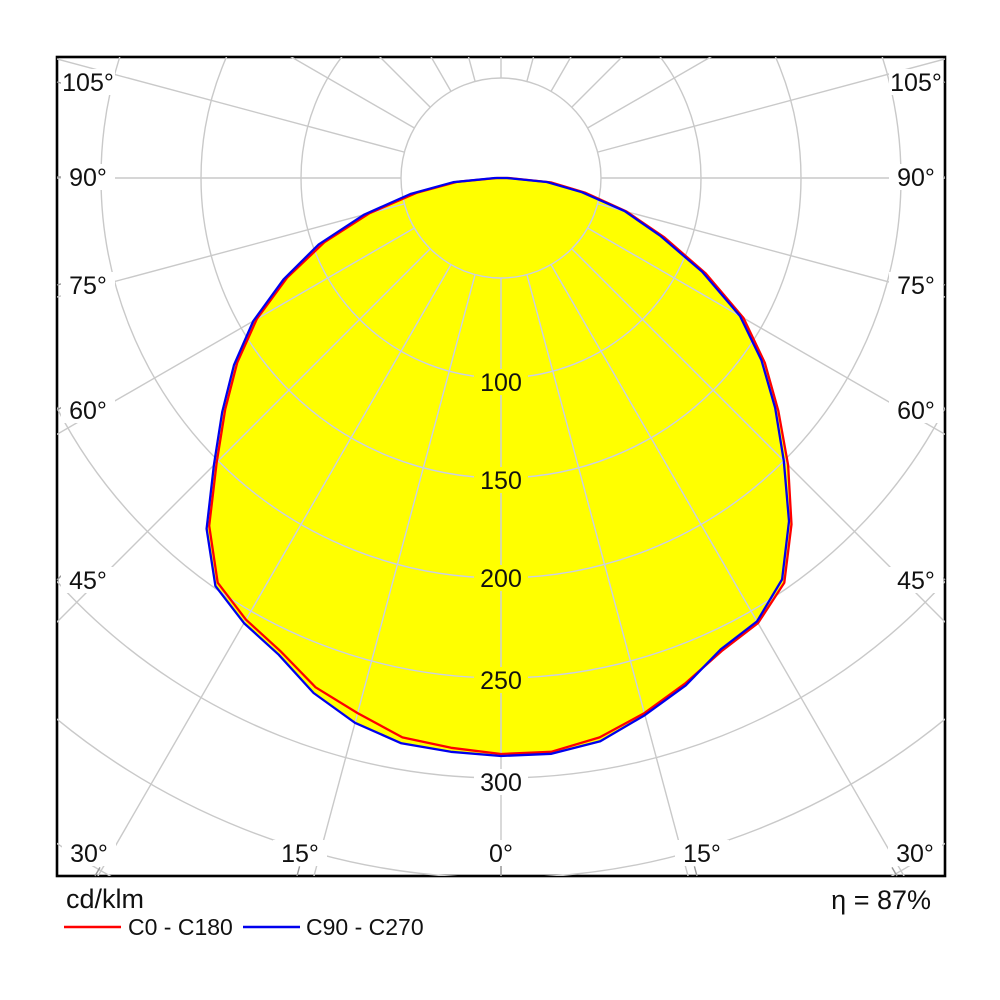 Image resolution: width=1000 pixels, height=1000 pixels. I want to click on angle-label-bottom-4: 30°, so click(915, 854).